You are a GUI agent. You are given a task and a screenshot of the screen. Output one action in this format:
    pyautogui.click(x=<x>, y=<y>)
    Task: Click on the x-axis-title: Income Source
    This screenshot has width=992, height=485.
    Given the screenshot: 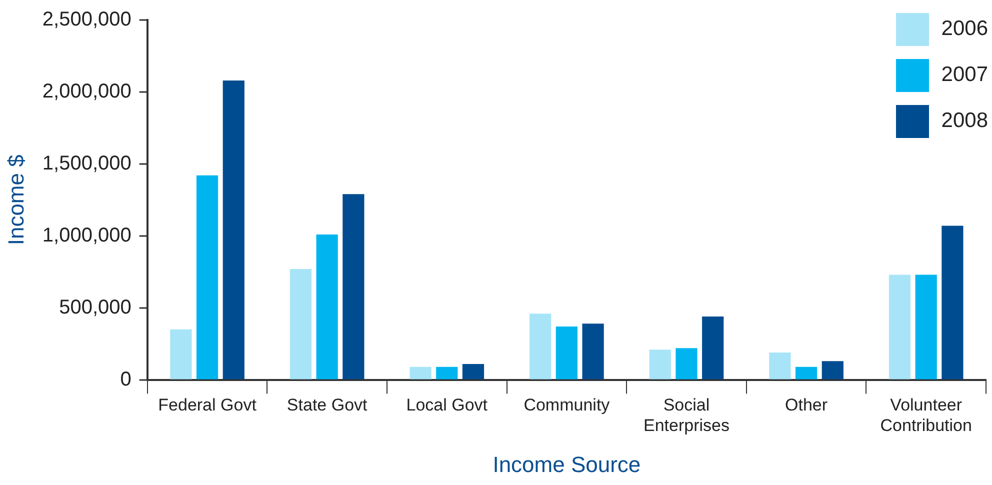 What is the action you would take?
    pyautogui.click(x=566, y=464)
    